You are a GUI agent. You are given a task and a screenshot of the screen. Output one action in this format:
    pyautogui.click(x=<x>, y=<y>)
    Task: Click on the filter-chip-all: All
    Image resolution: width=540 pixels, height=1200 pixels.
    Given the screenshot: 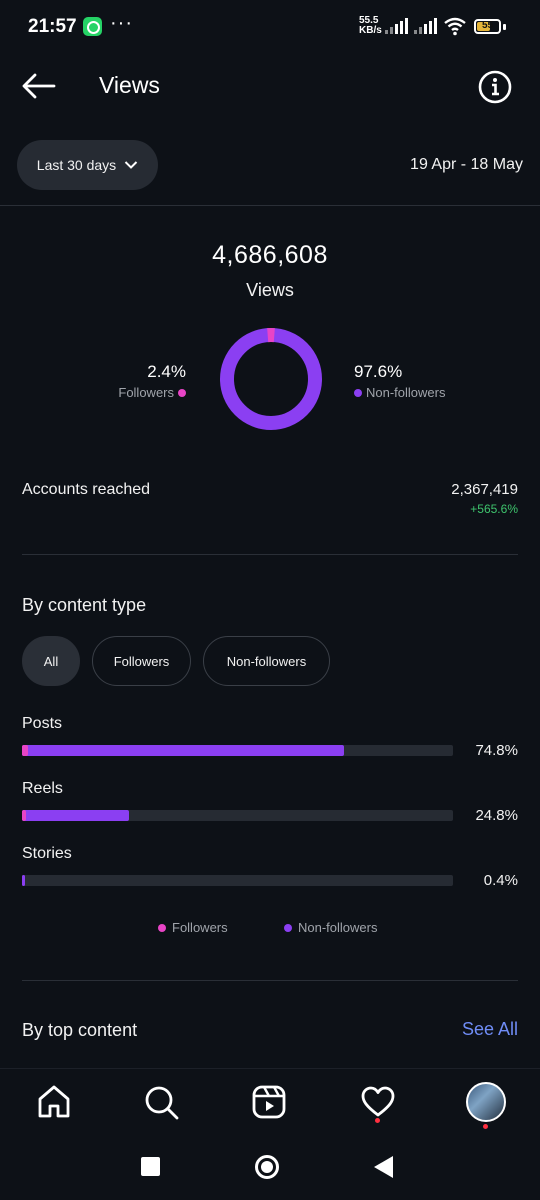 What is the action you would take?
    pyautogui.click(x=51, y=661)
    